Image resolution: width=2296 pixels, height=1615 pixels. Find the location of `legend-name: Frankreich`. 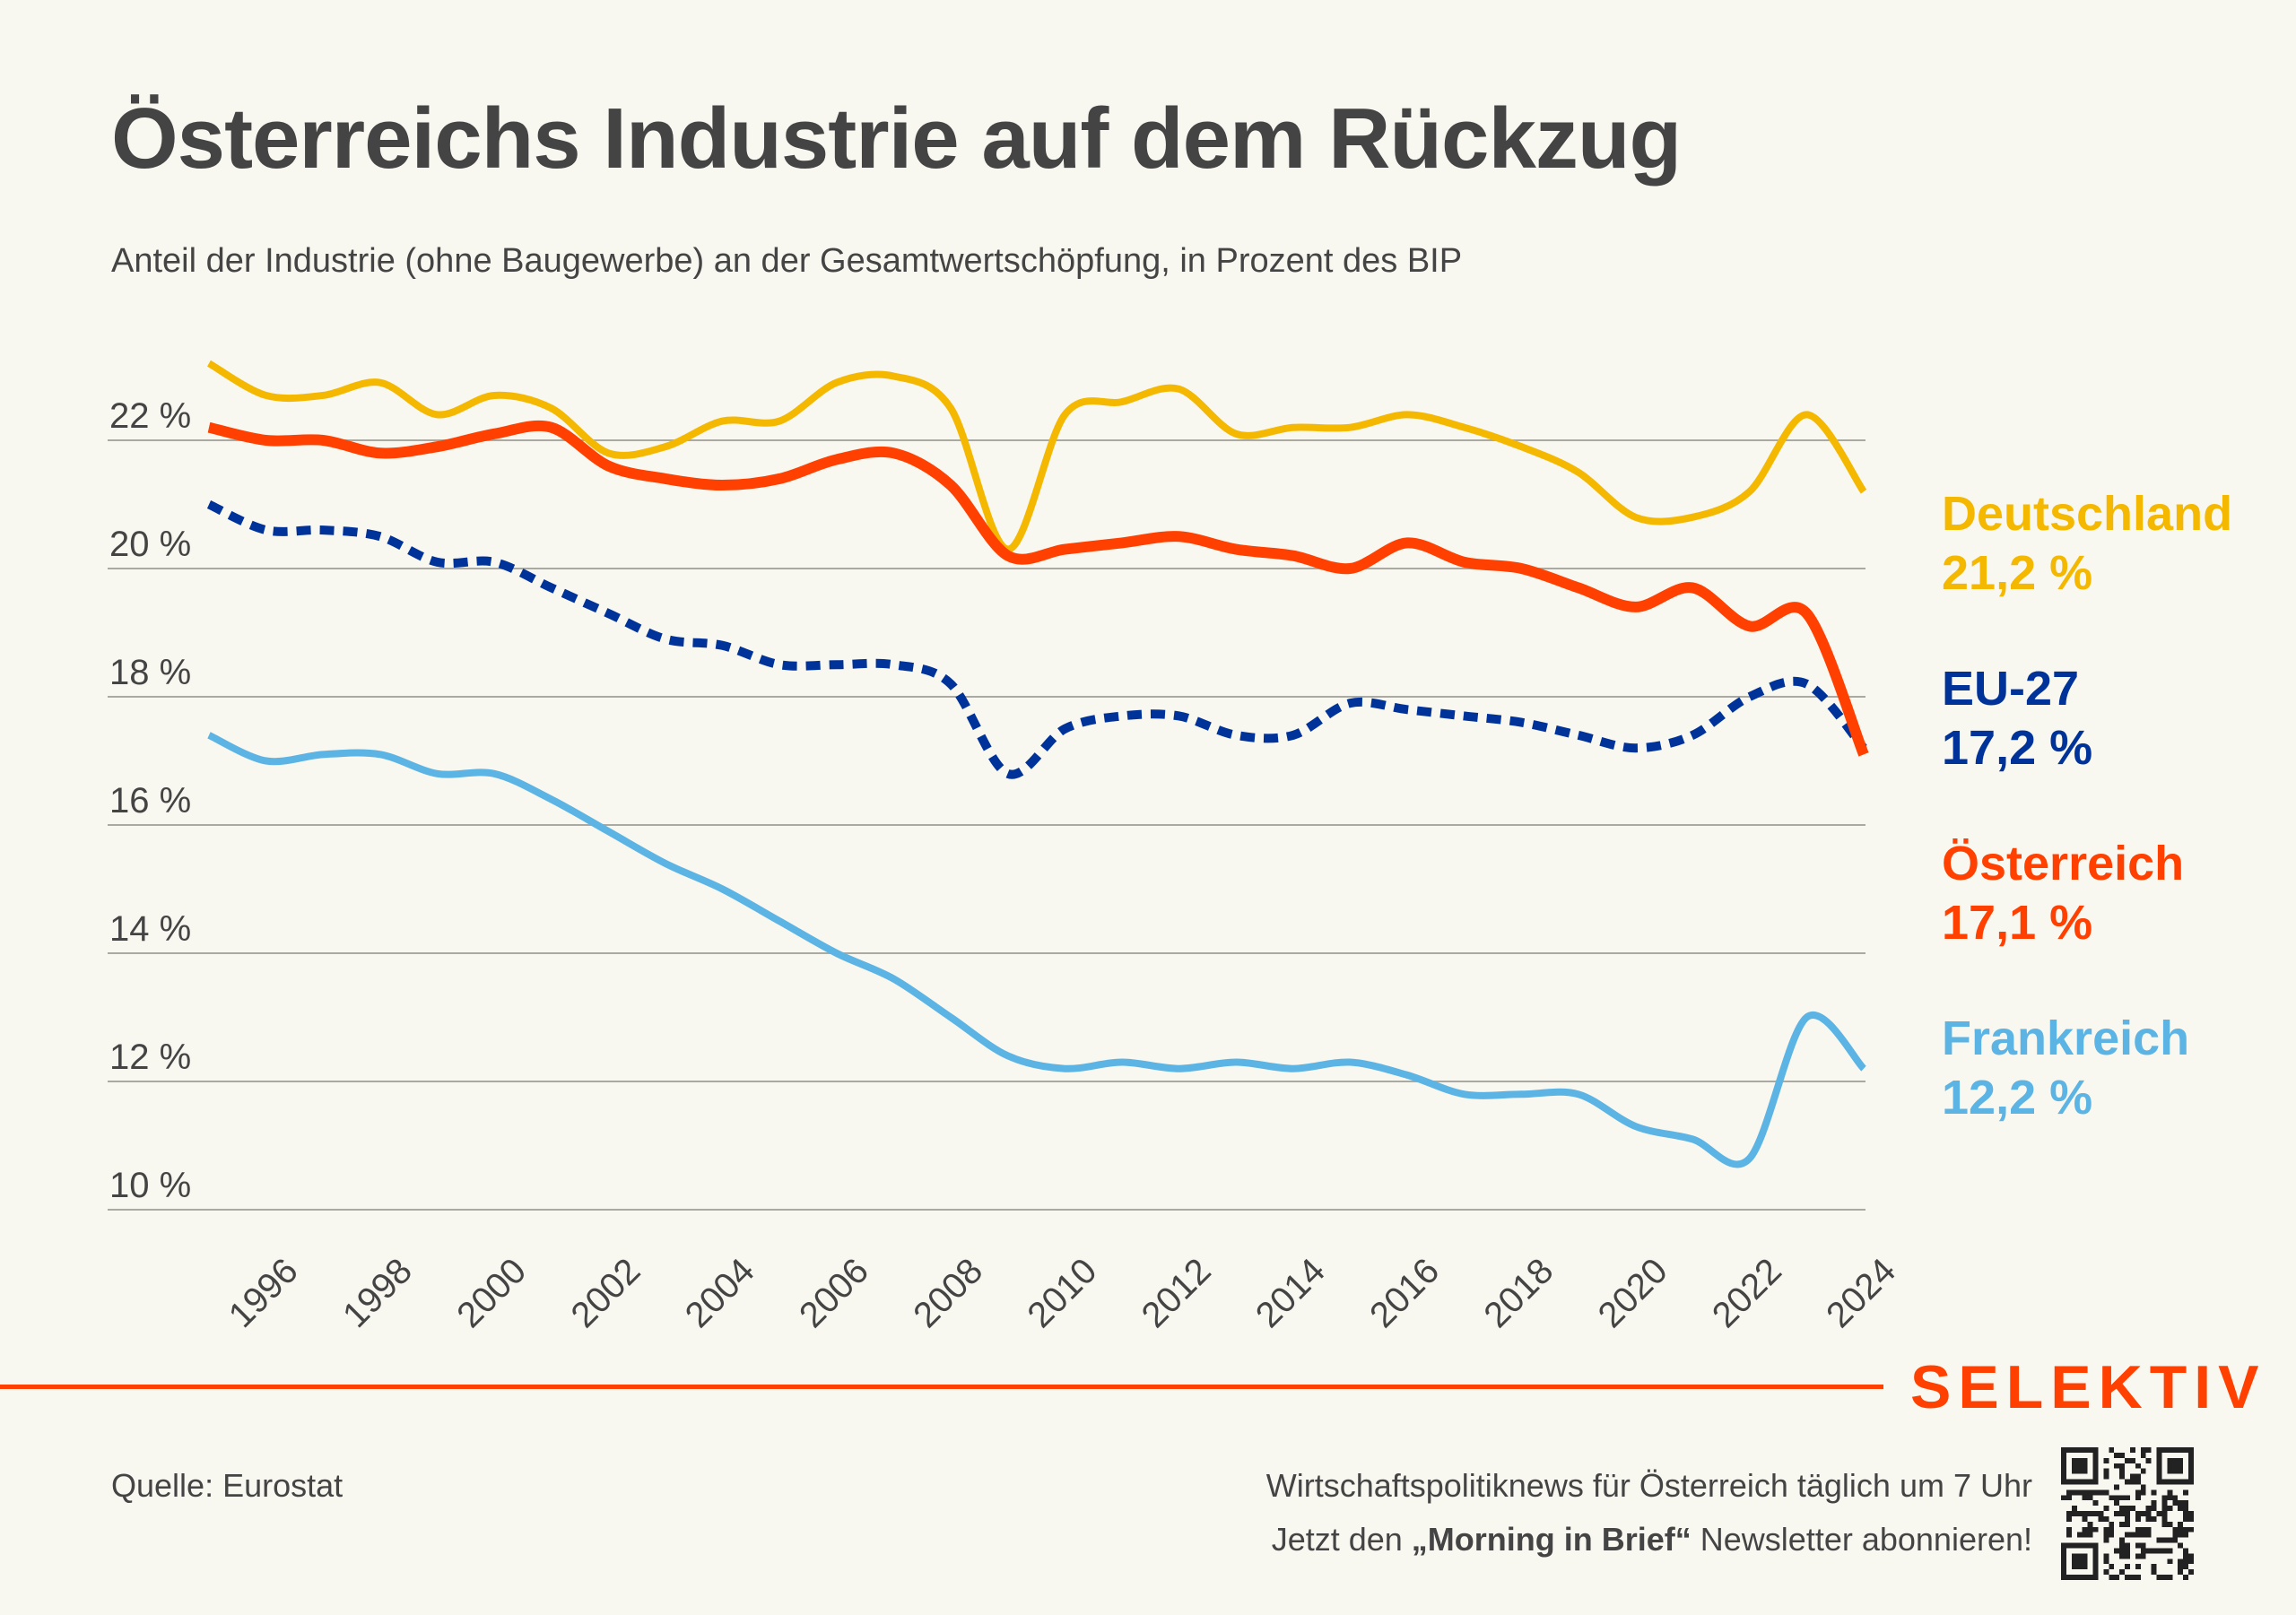

legend-name: Frankreich is located at coordinates (2066, 1038).